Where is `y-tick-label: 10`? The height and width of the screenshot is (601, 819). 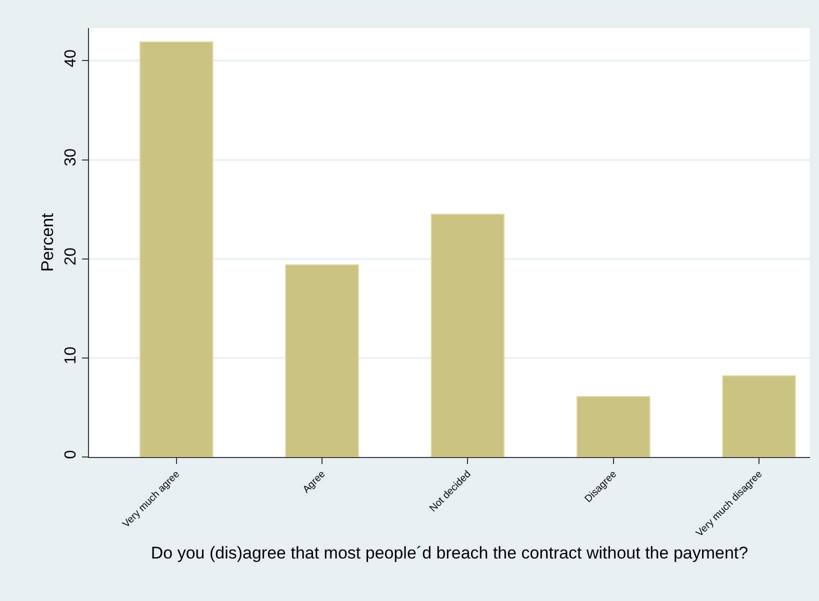 y-tick-label: 10 is located at coordinates (71, 355).